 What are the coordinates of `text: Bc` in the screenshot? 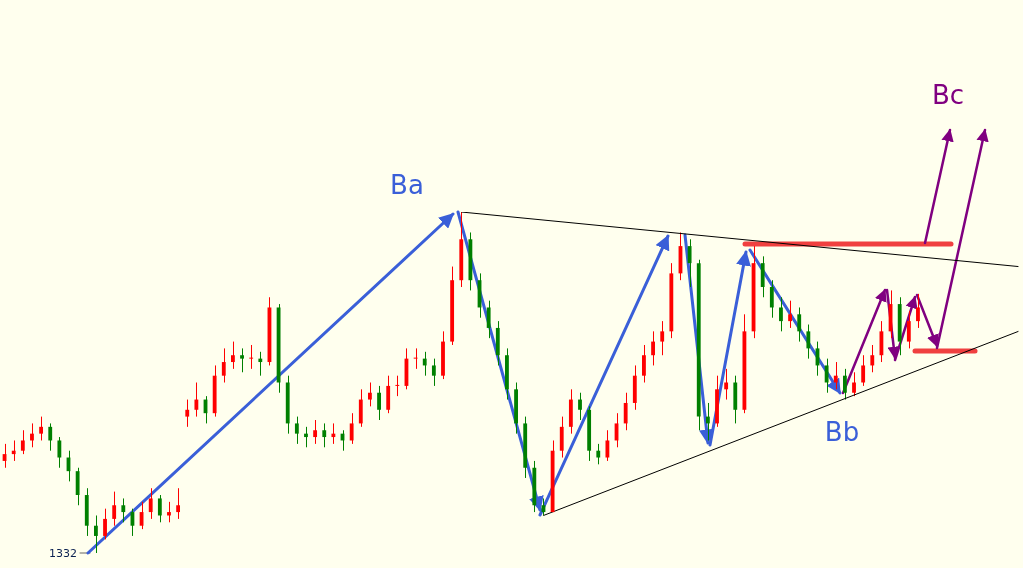 It's located at (948, 95).